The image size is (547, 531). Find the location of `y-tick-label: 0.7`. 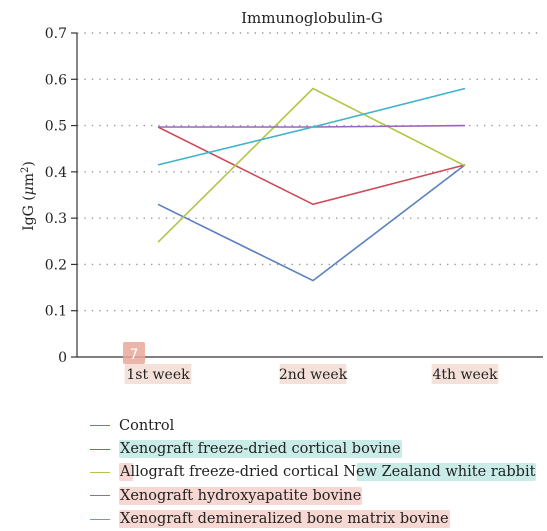

y-tick-label: 0.7 is located at coordinates (56, 34).